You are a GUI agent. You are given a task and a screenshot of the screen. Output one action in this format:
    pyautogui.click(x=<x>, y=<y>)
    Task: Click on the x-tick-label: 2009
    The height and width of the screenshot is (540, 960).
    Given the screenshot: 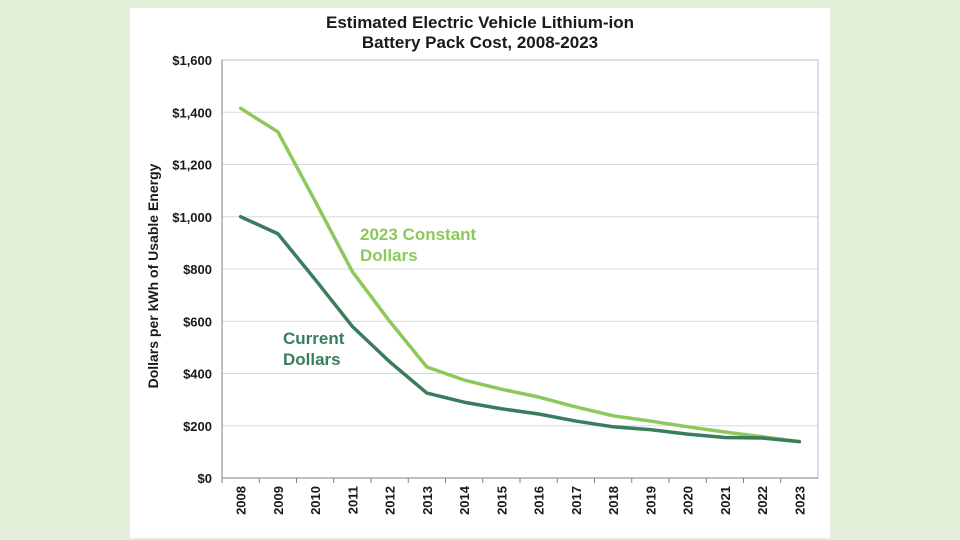 What is the action you would take?
    pyautogui.click(x=278, y=500)
    